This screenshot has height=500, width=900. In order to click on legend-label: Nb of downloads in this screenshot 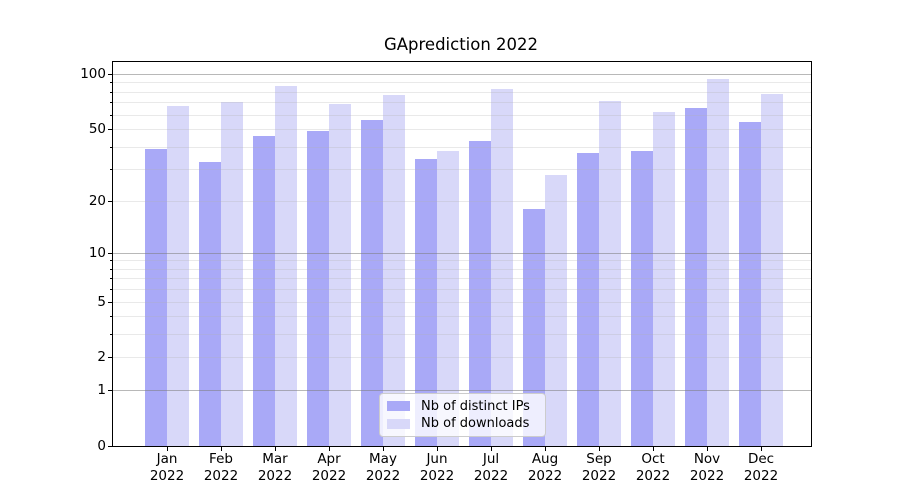, I will do `click(475, 424)`.